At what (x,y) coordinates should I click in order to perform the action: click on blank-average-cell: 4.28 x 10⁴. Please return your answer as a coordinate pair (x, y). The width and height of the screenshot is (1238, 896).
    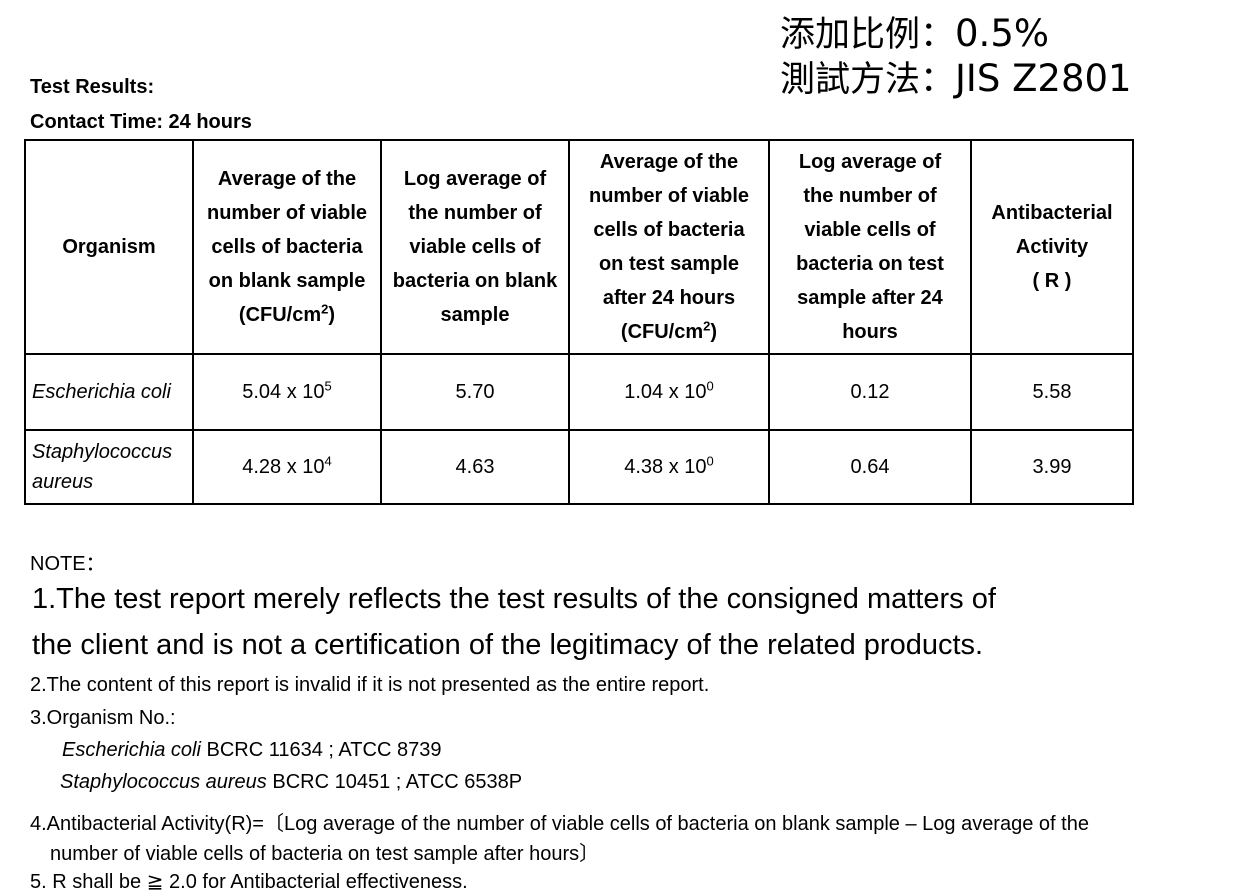
    Looking at the image, I should click on (287, 467).